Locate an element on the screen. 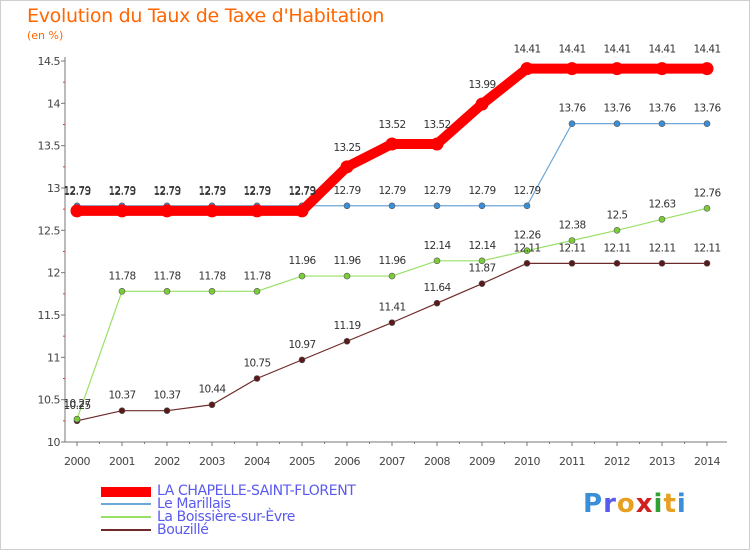 The height and width of the screenshot is (550, 750). legend-label: La Boissière-sur-Èvre is located at coordinates (226, 517).